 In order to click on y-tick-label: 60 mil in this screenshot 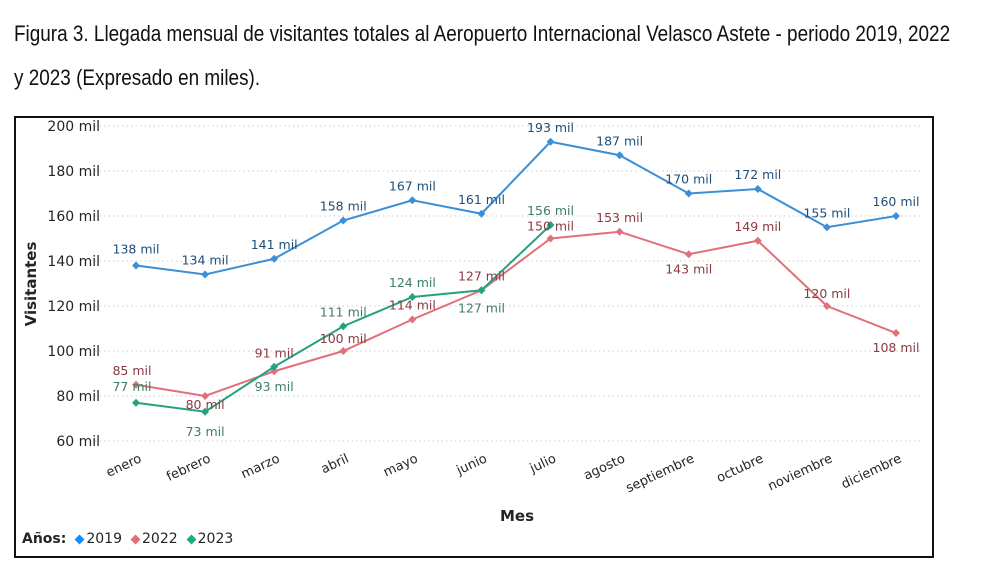, I will do `click(78, 442)`.